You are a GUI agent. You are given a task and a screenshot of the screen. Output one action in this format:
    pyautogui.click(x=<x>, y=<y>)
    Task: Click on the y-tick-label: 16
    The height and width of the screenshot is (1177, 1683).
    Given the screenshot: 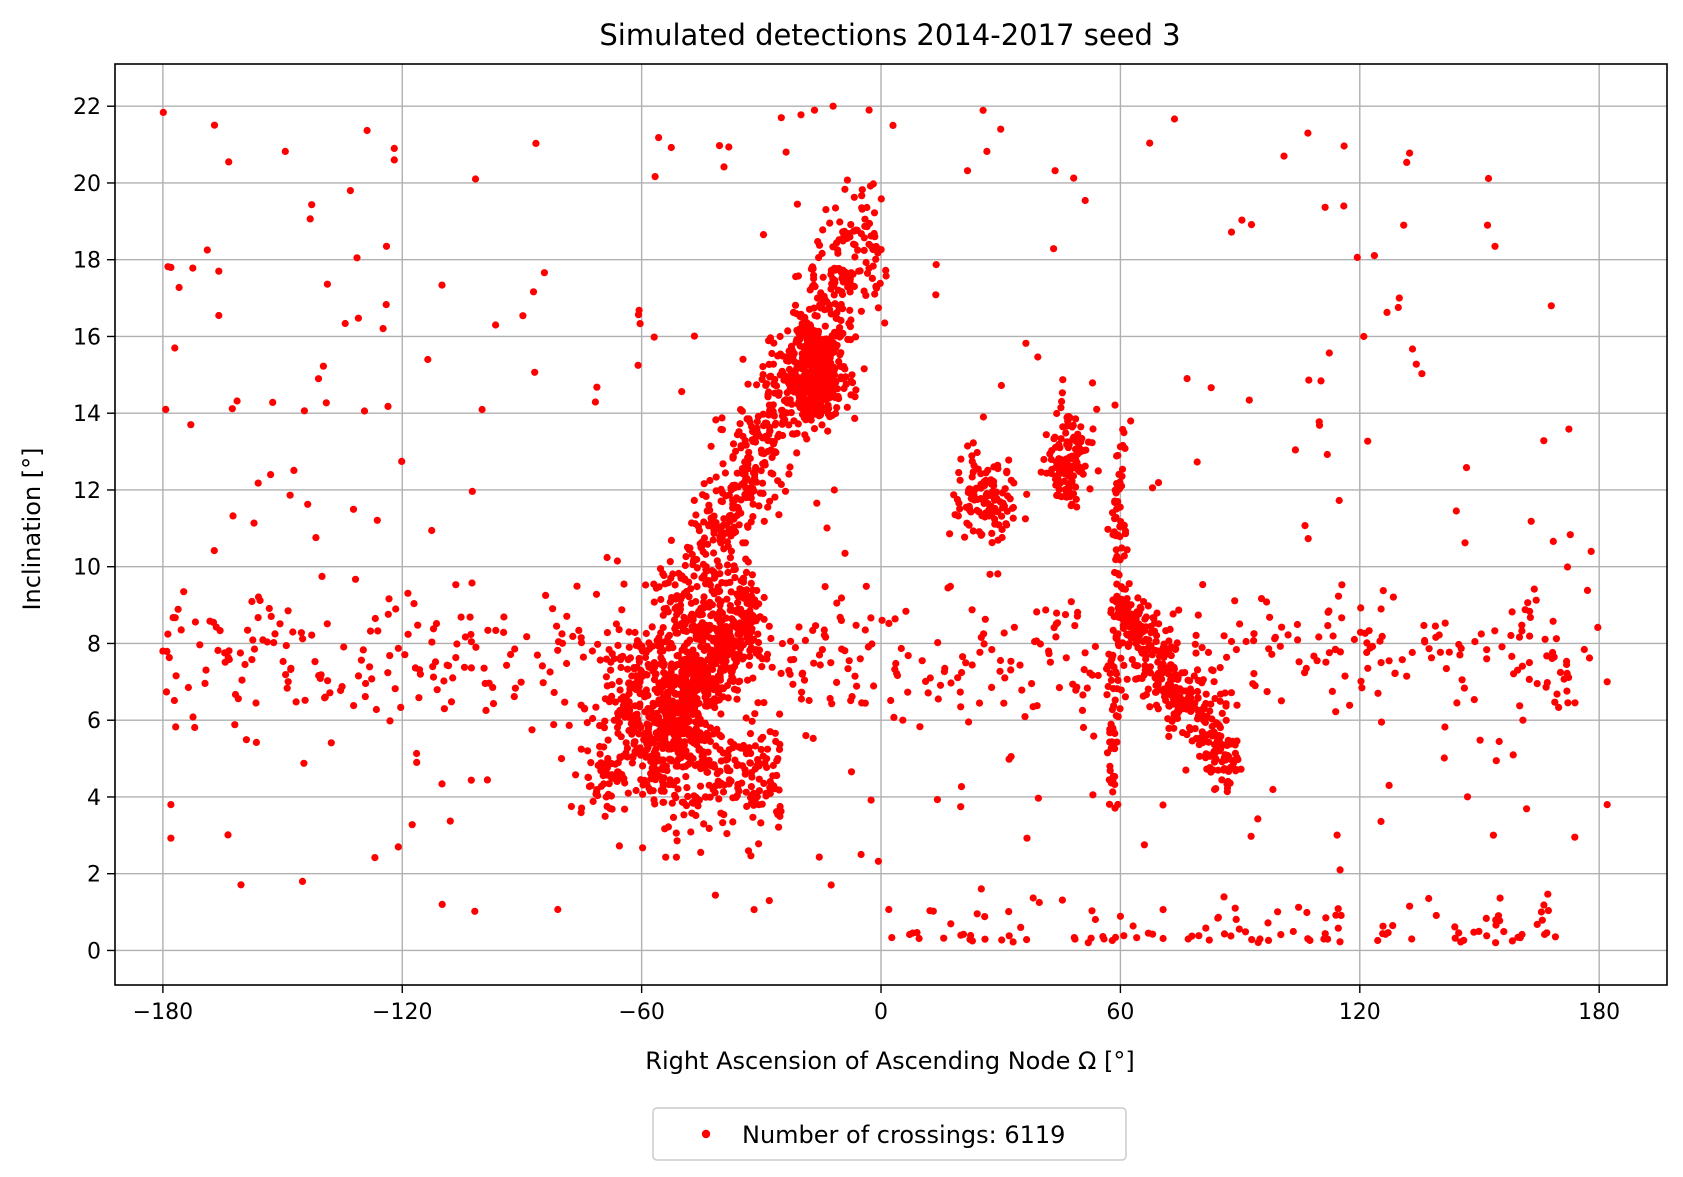 What is the action you would take?
    pyautogui.click(x=87, y=337)
    